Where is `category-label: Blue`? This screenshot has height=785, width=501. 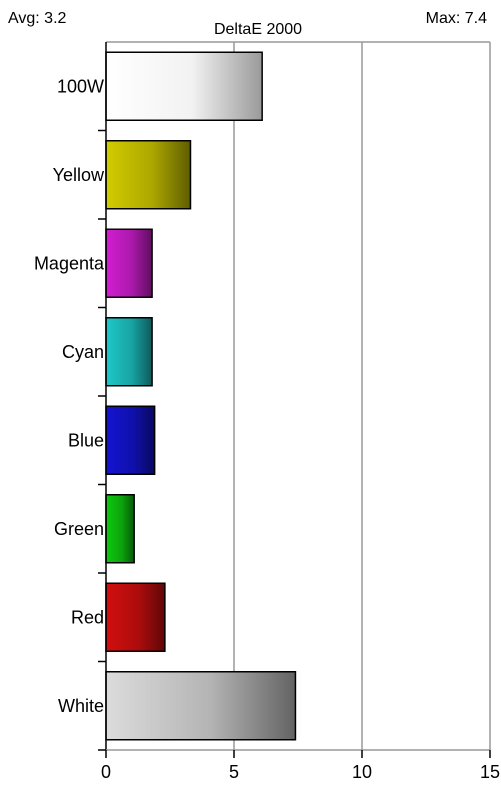 category-label: Blue is located at coordinates (86, 440).